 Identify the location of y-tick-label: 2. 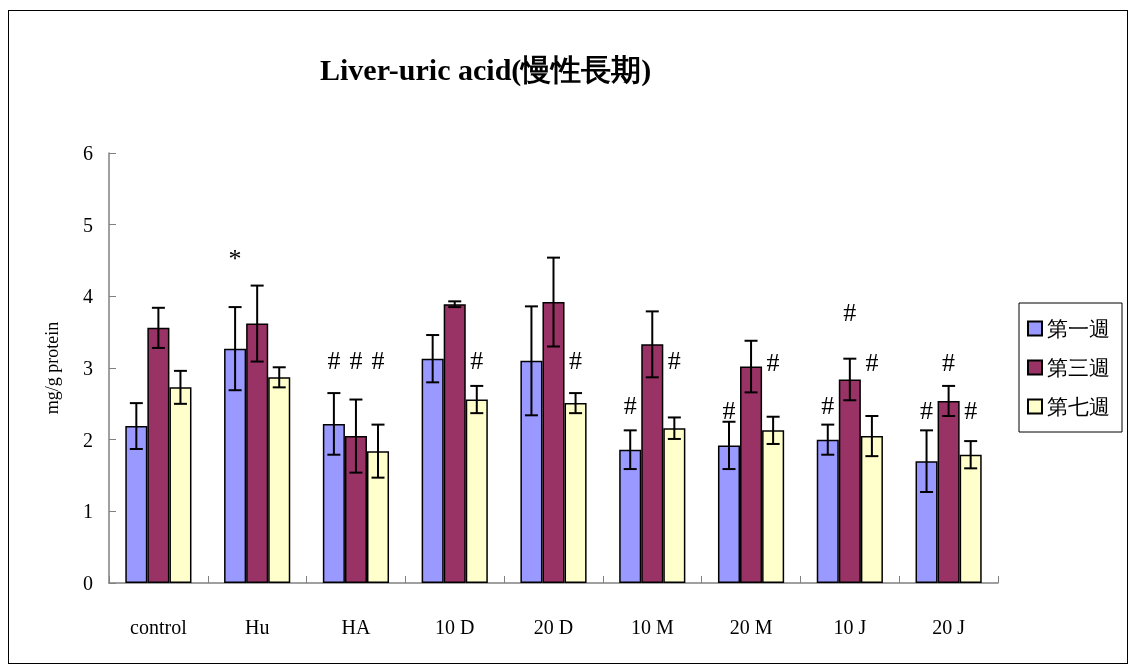
(88, 439).